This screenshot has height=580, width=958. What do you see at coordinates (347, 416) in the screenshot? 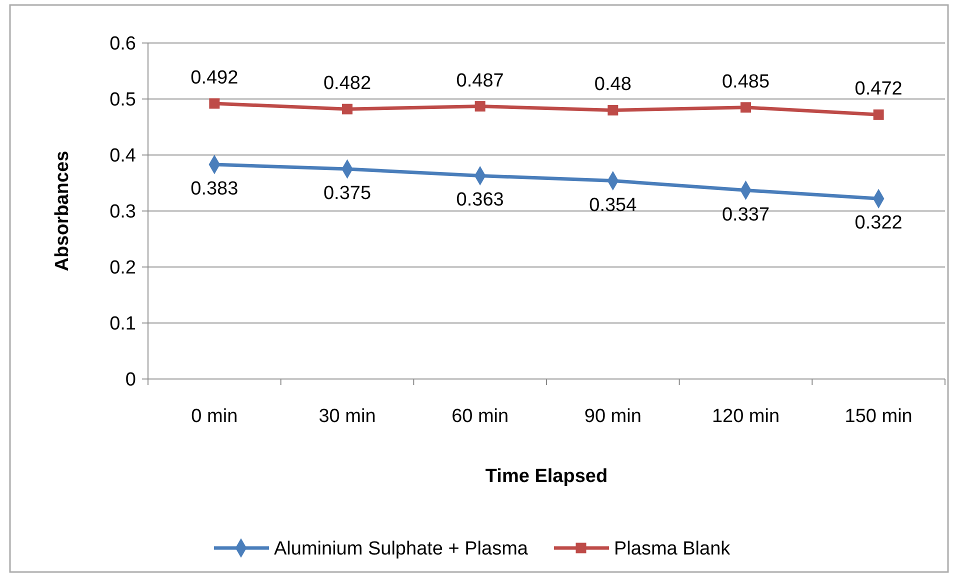
I see `x-tick-label: 30 min` at bounding box center [347, 416].